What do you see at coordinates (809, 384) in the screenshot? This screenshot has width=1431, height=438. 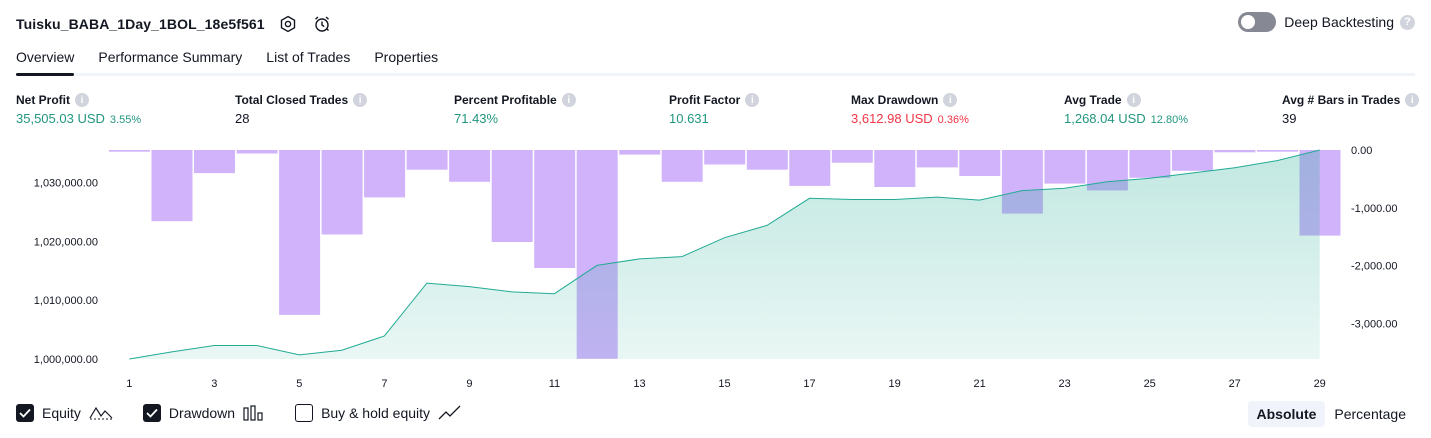 I see `x-axis-tick-label: 17` at bounding box center [809, 384].